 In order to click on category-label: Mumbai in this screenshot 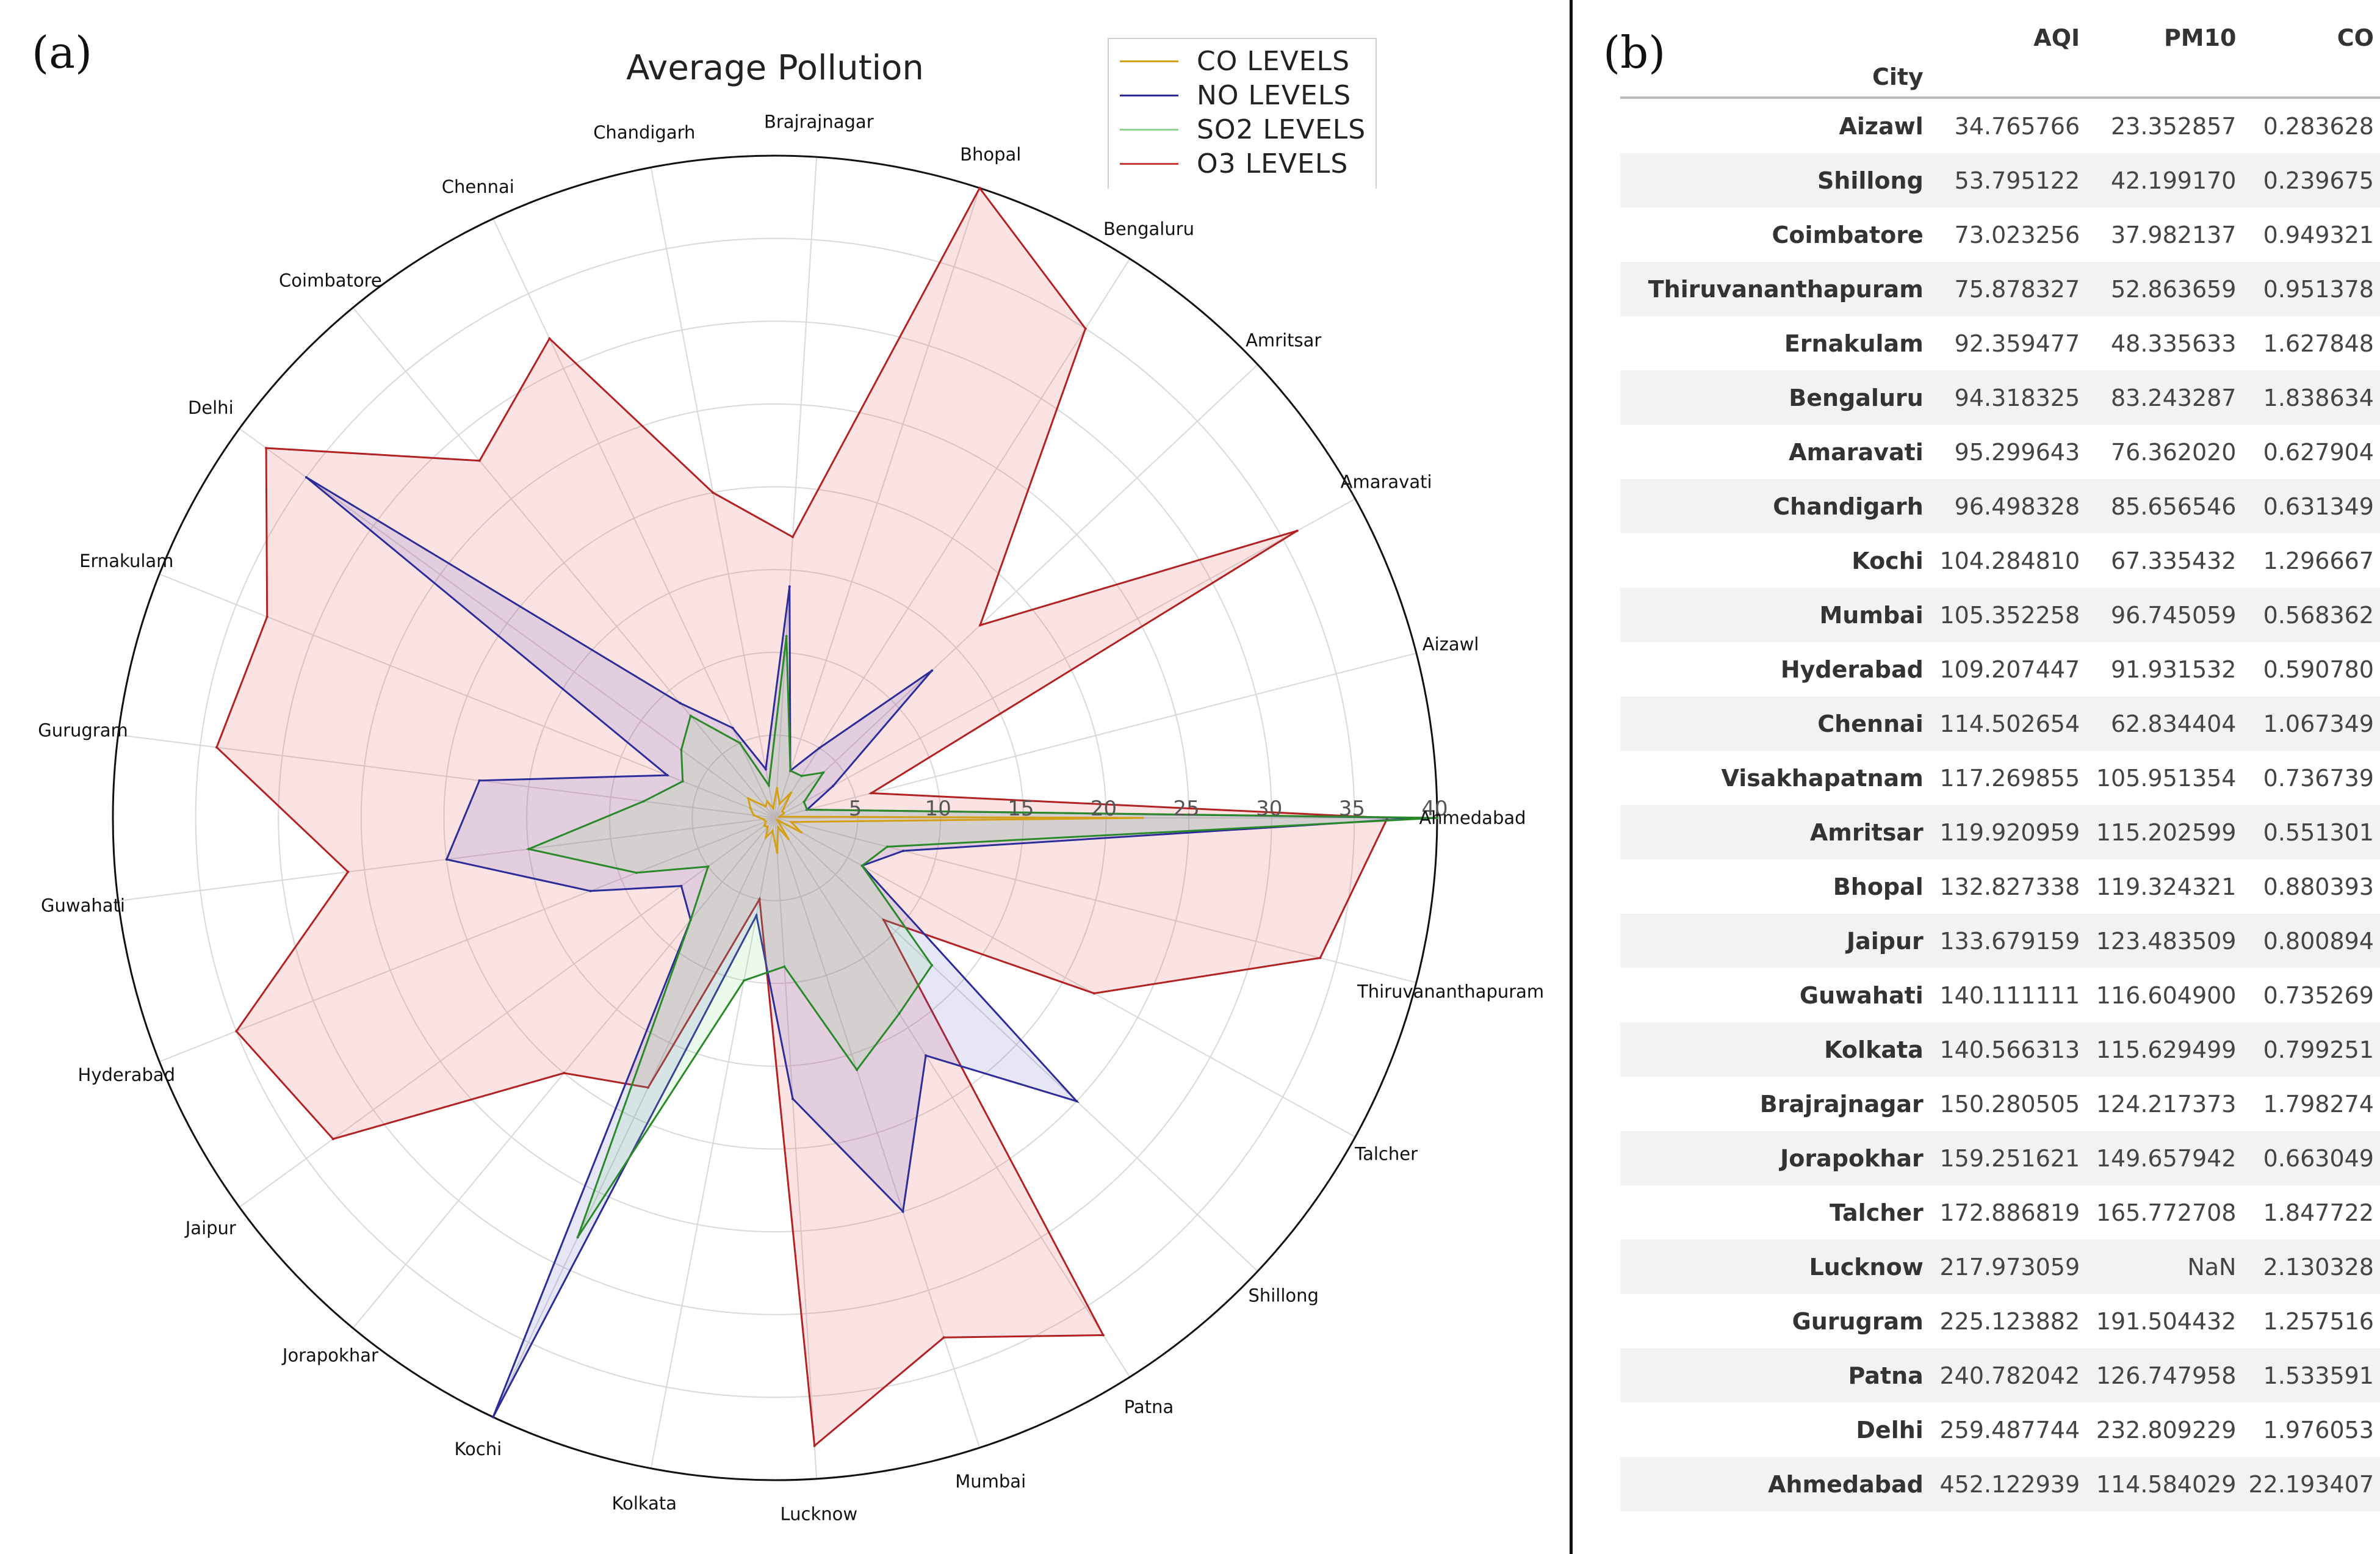, I will do `click(990, 1482)`.